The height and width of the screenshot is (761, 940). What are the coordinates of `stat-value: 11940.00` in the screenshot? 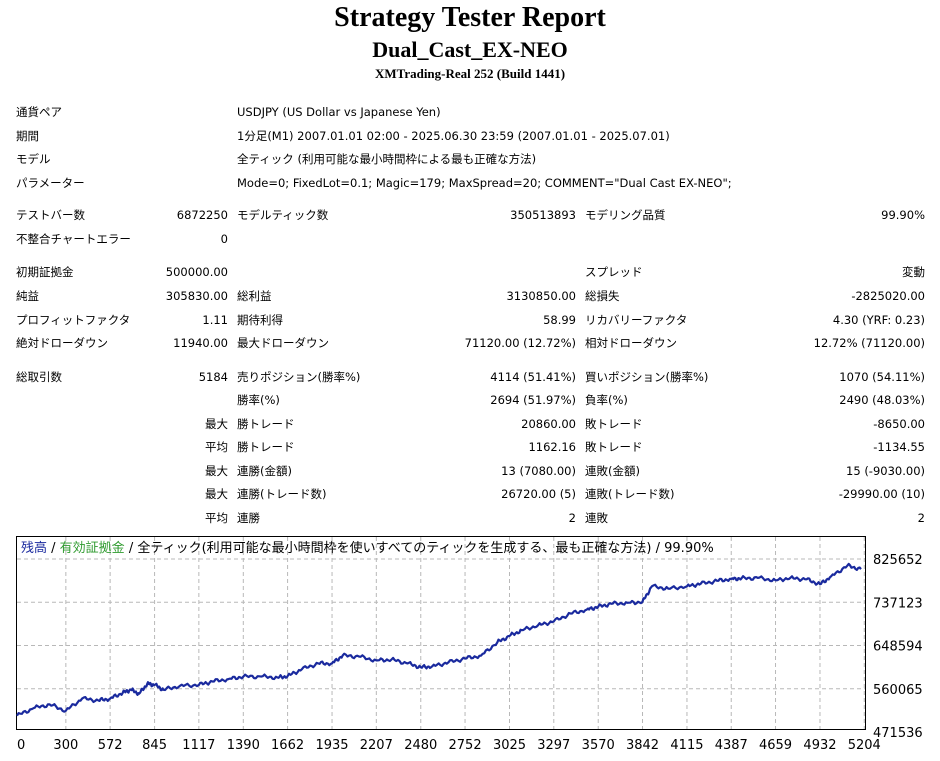 It's located at (200, 343).